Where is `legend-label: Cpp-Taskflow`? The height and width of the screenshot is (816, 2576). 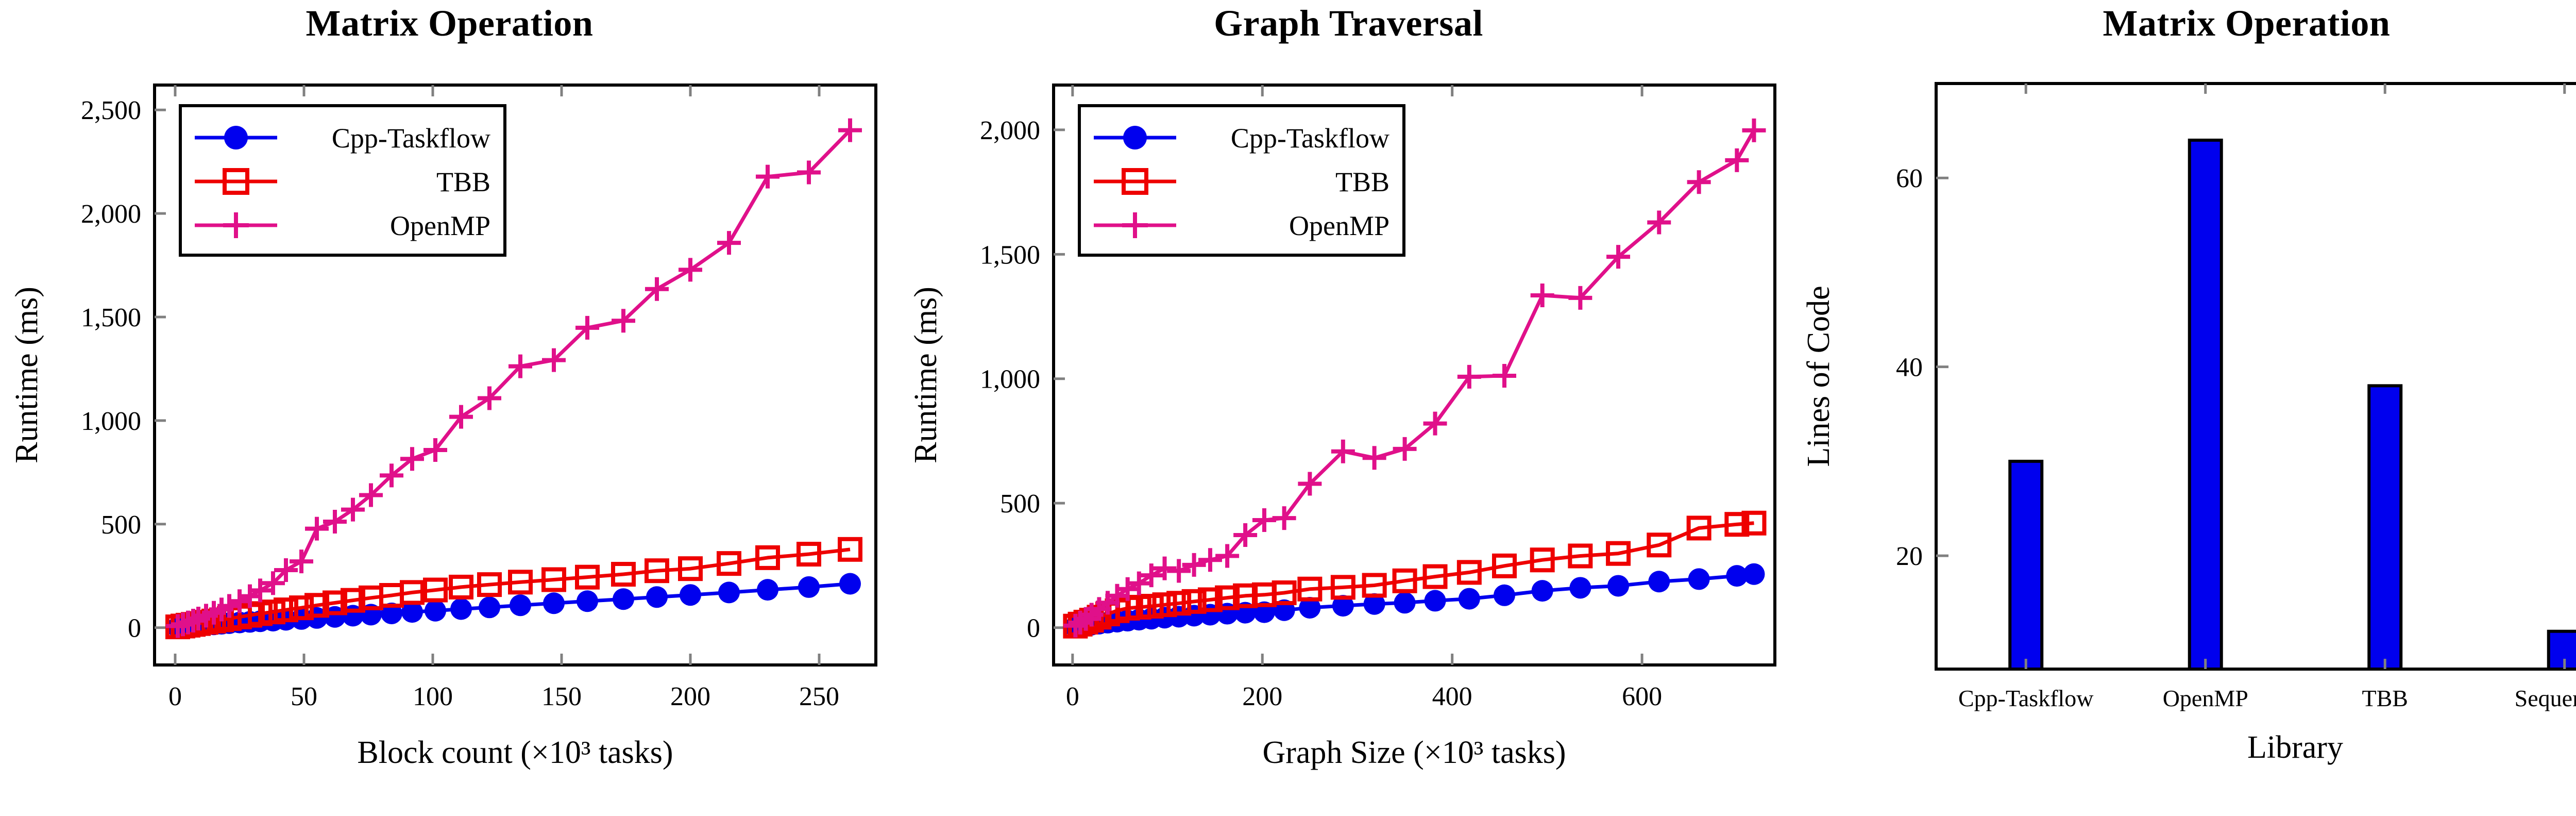
legend-label: Cpp-Taskflow is located at coordinates (1310, 138).